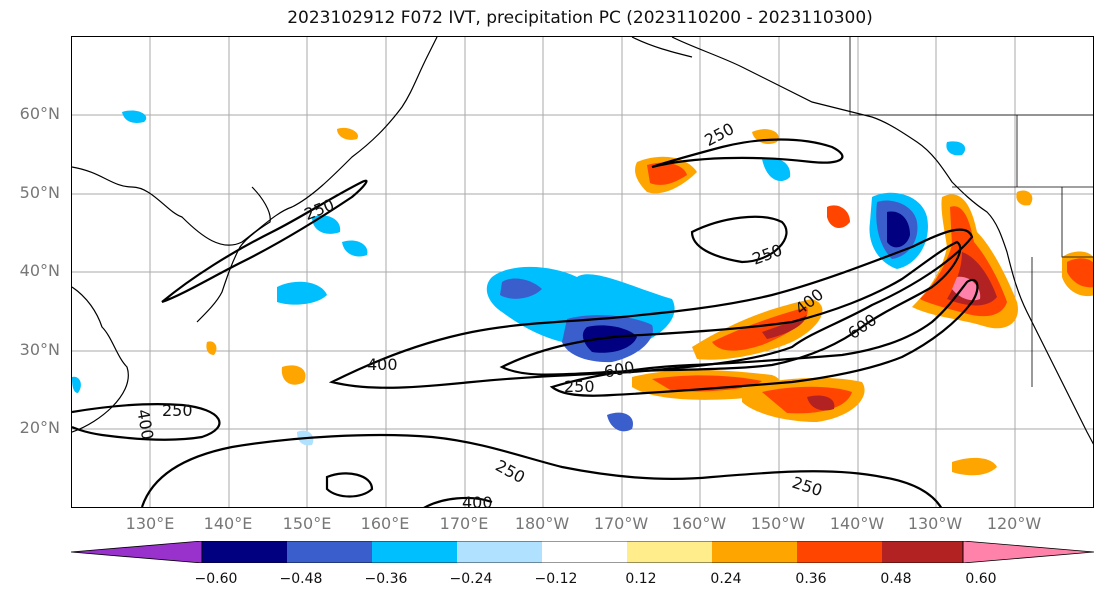 This screenshot has height=601, width=1105. I want to click on lat-label: 30°N, so click(39, 349).